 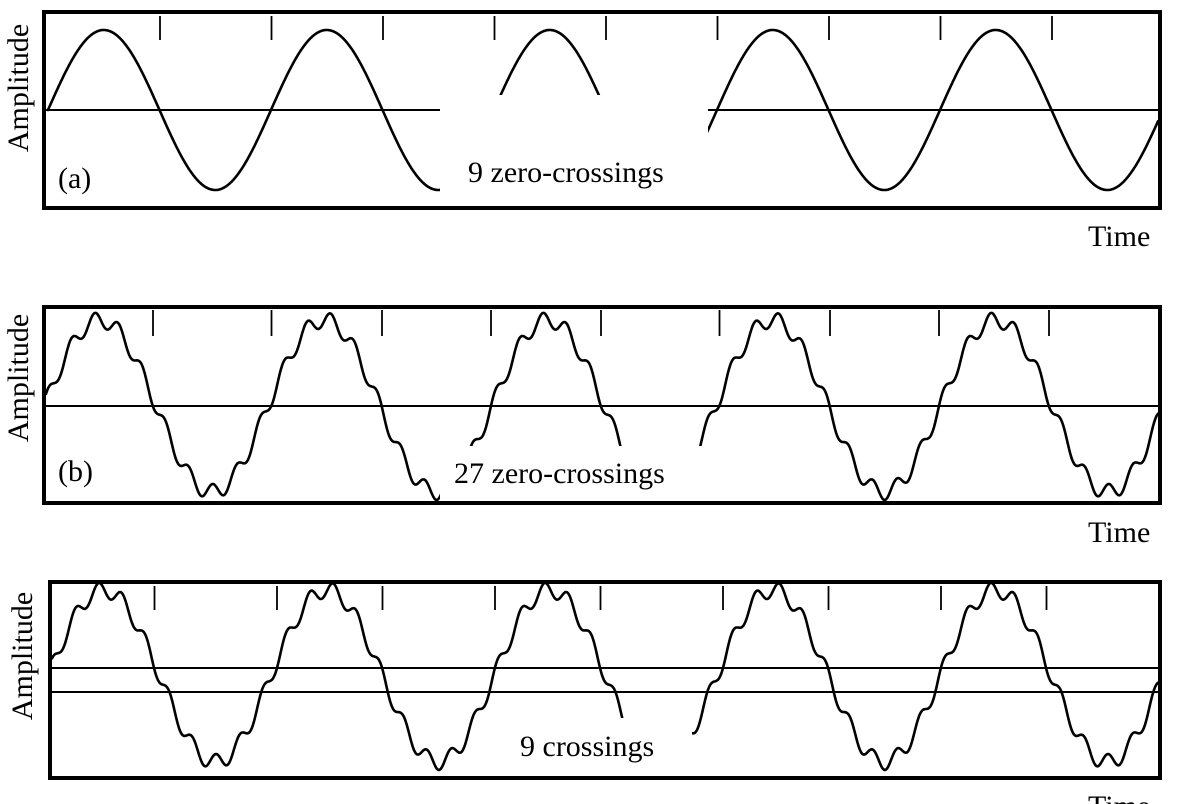 I want to click on panel-c-time-label: Time, so click(x=1119, y=797).